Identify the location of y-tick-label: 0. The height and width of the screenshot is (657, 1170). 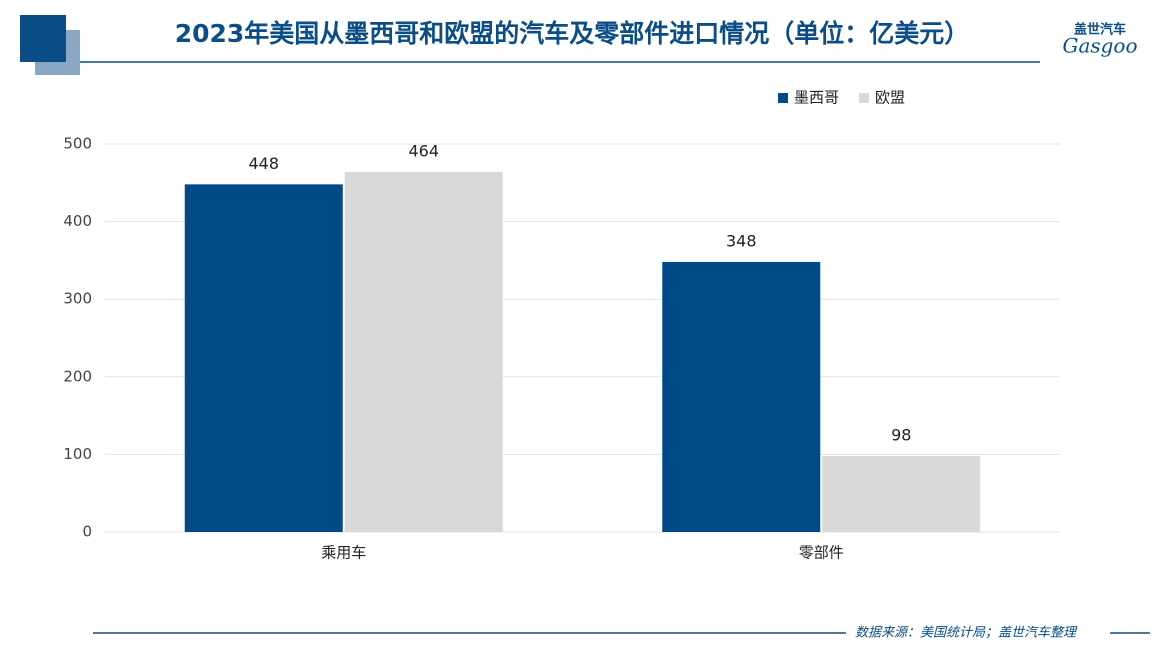
(87, 532).